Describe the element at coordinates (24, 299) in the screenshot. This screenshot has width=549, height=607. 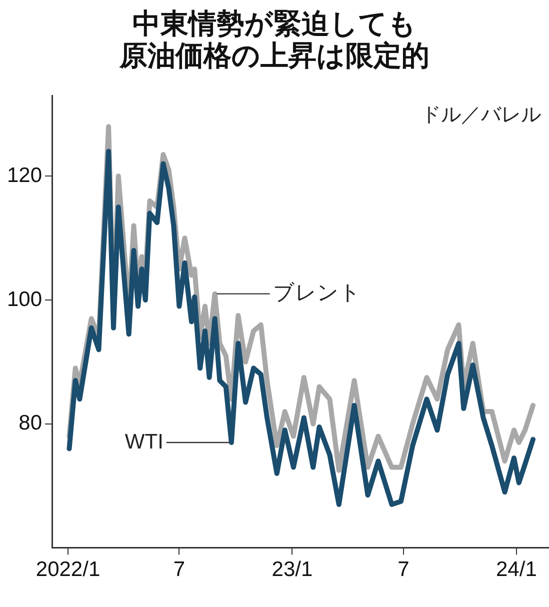
I see `y-tick-label: 100` at that location.